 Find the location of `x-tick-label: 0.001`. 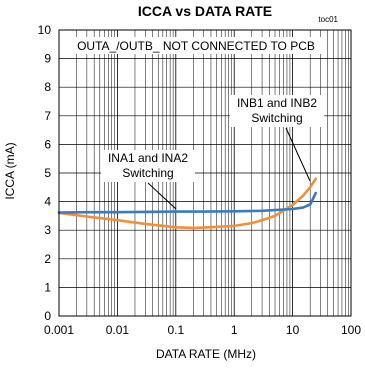

x-tick-label: 0.001 is located at coordinates (59, 330).